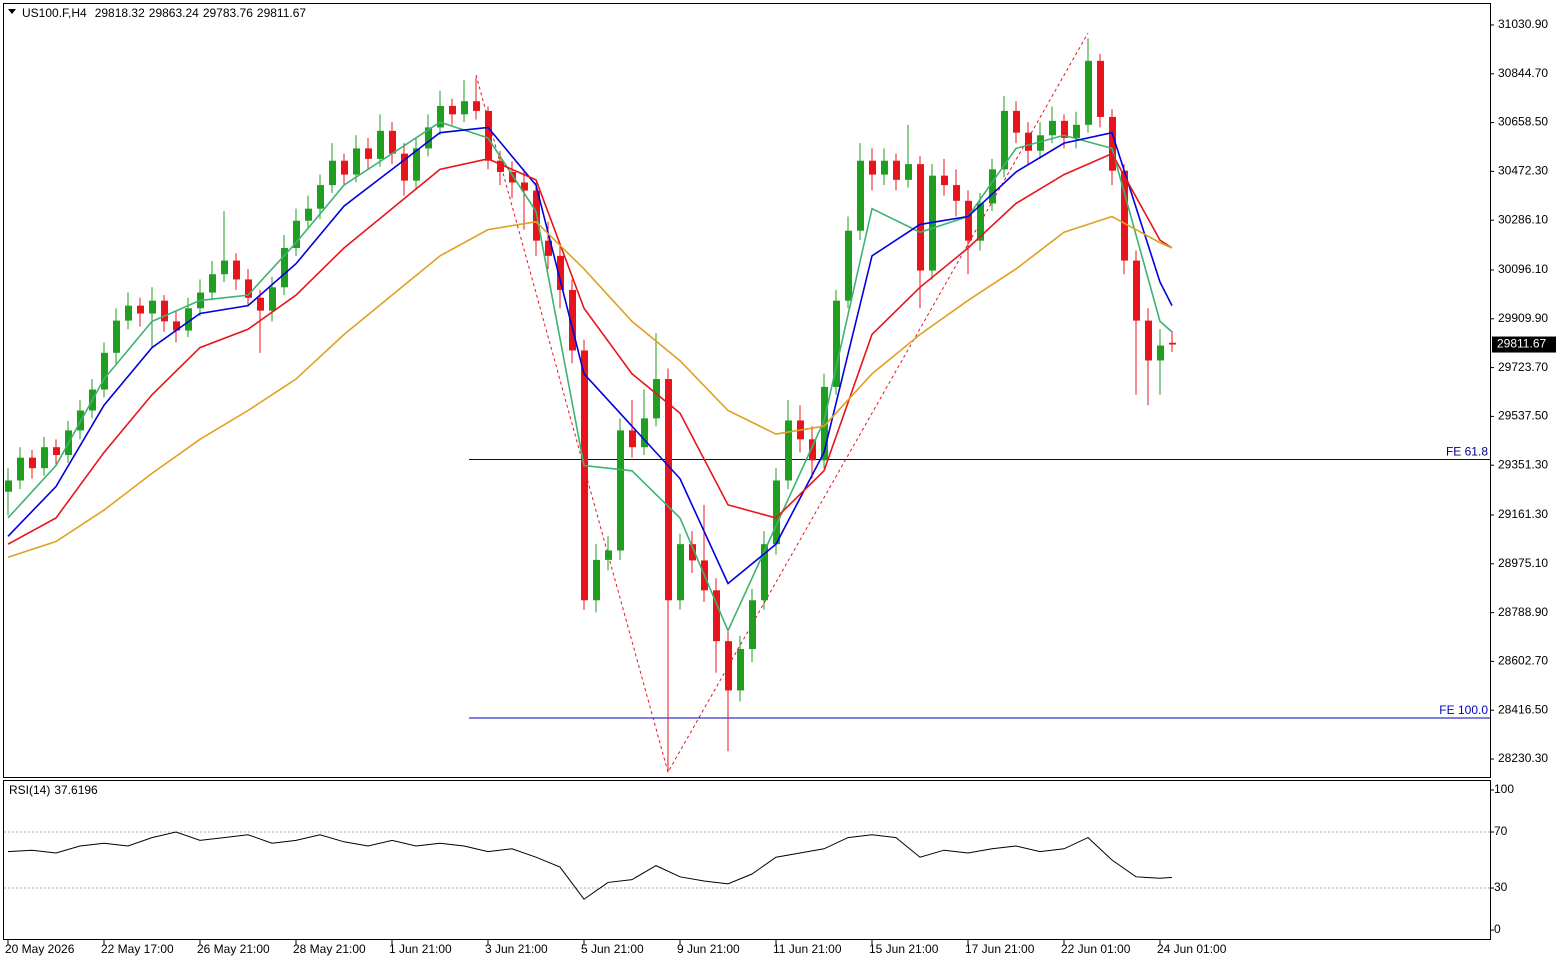 The image size is (1564, 962). Describe the element at coordinates (1523, 758) in the screenshot. I see `y-tick-label: 28230.30` at that location.